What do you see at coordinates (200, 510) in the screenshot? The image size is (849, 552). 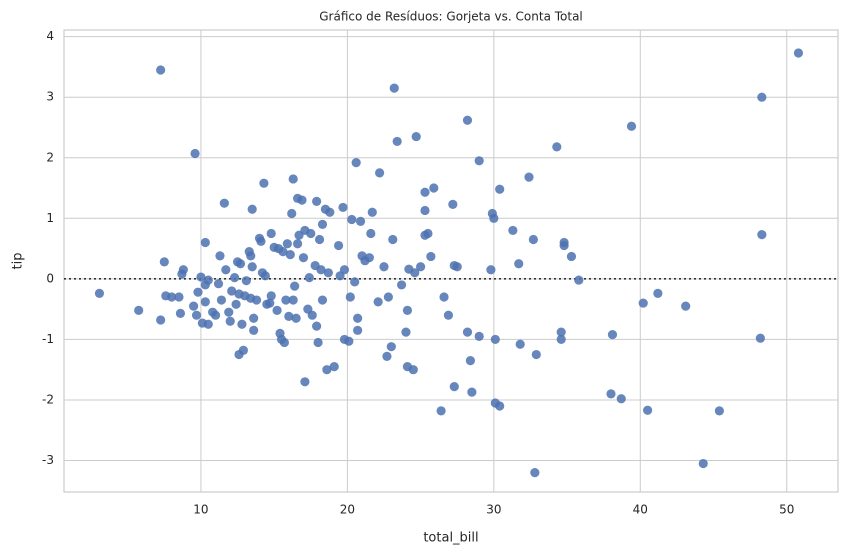 I see `x-tick-label: 10` at bounding box center [200, 510].